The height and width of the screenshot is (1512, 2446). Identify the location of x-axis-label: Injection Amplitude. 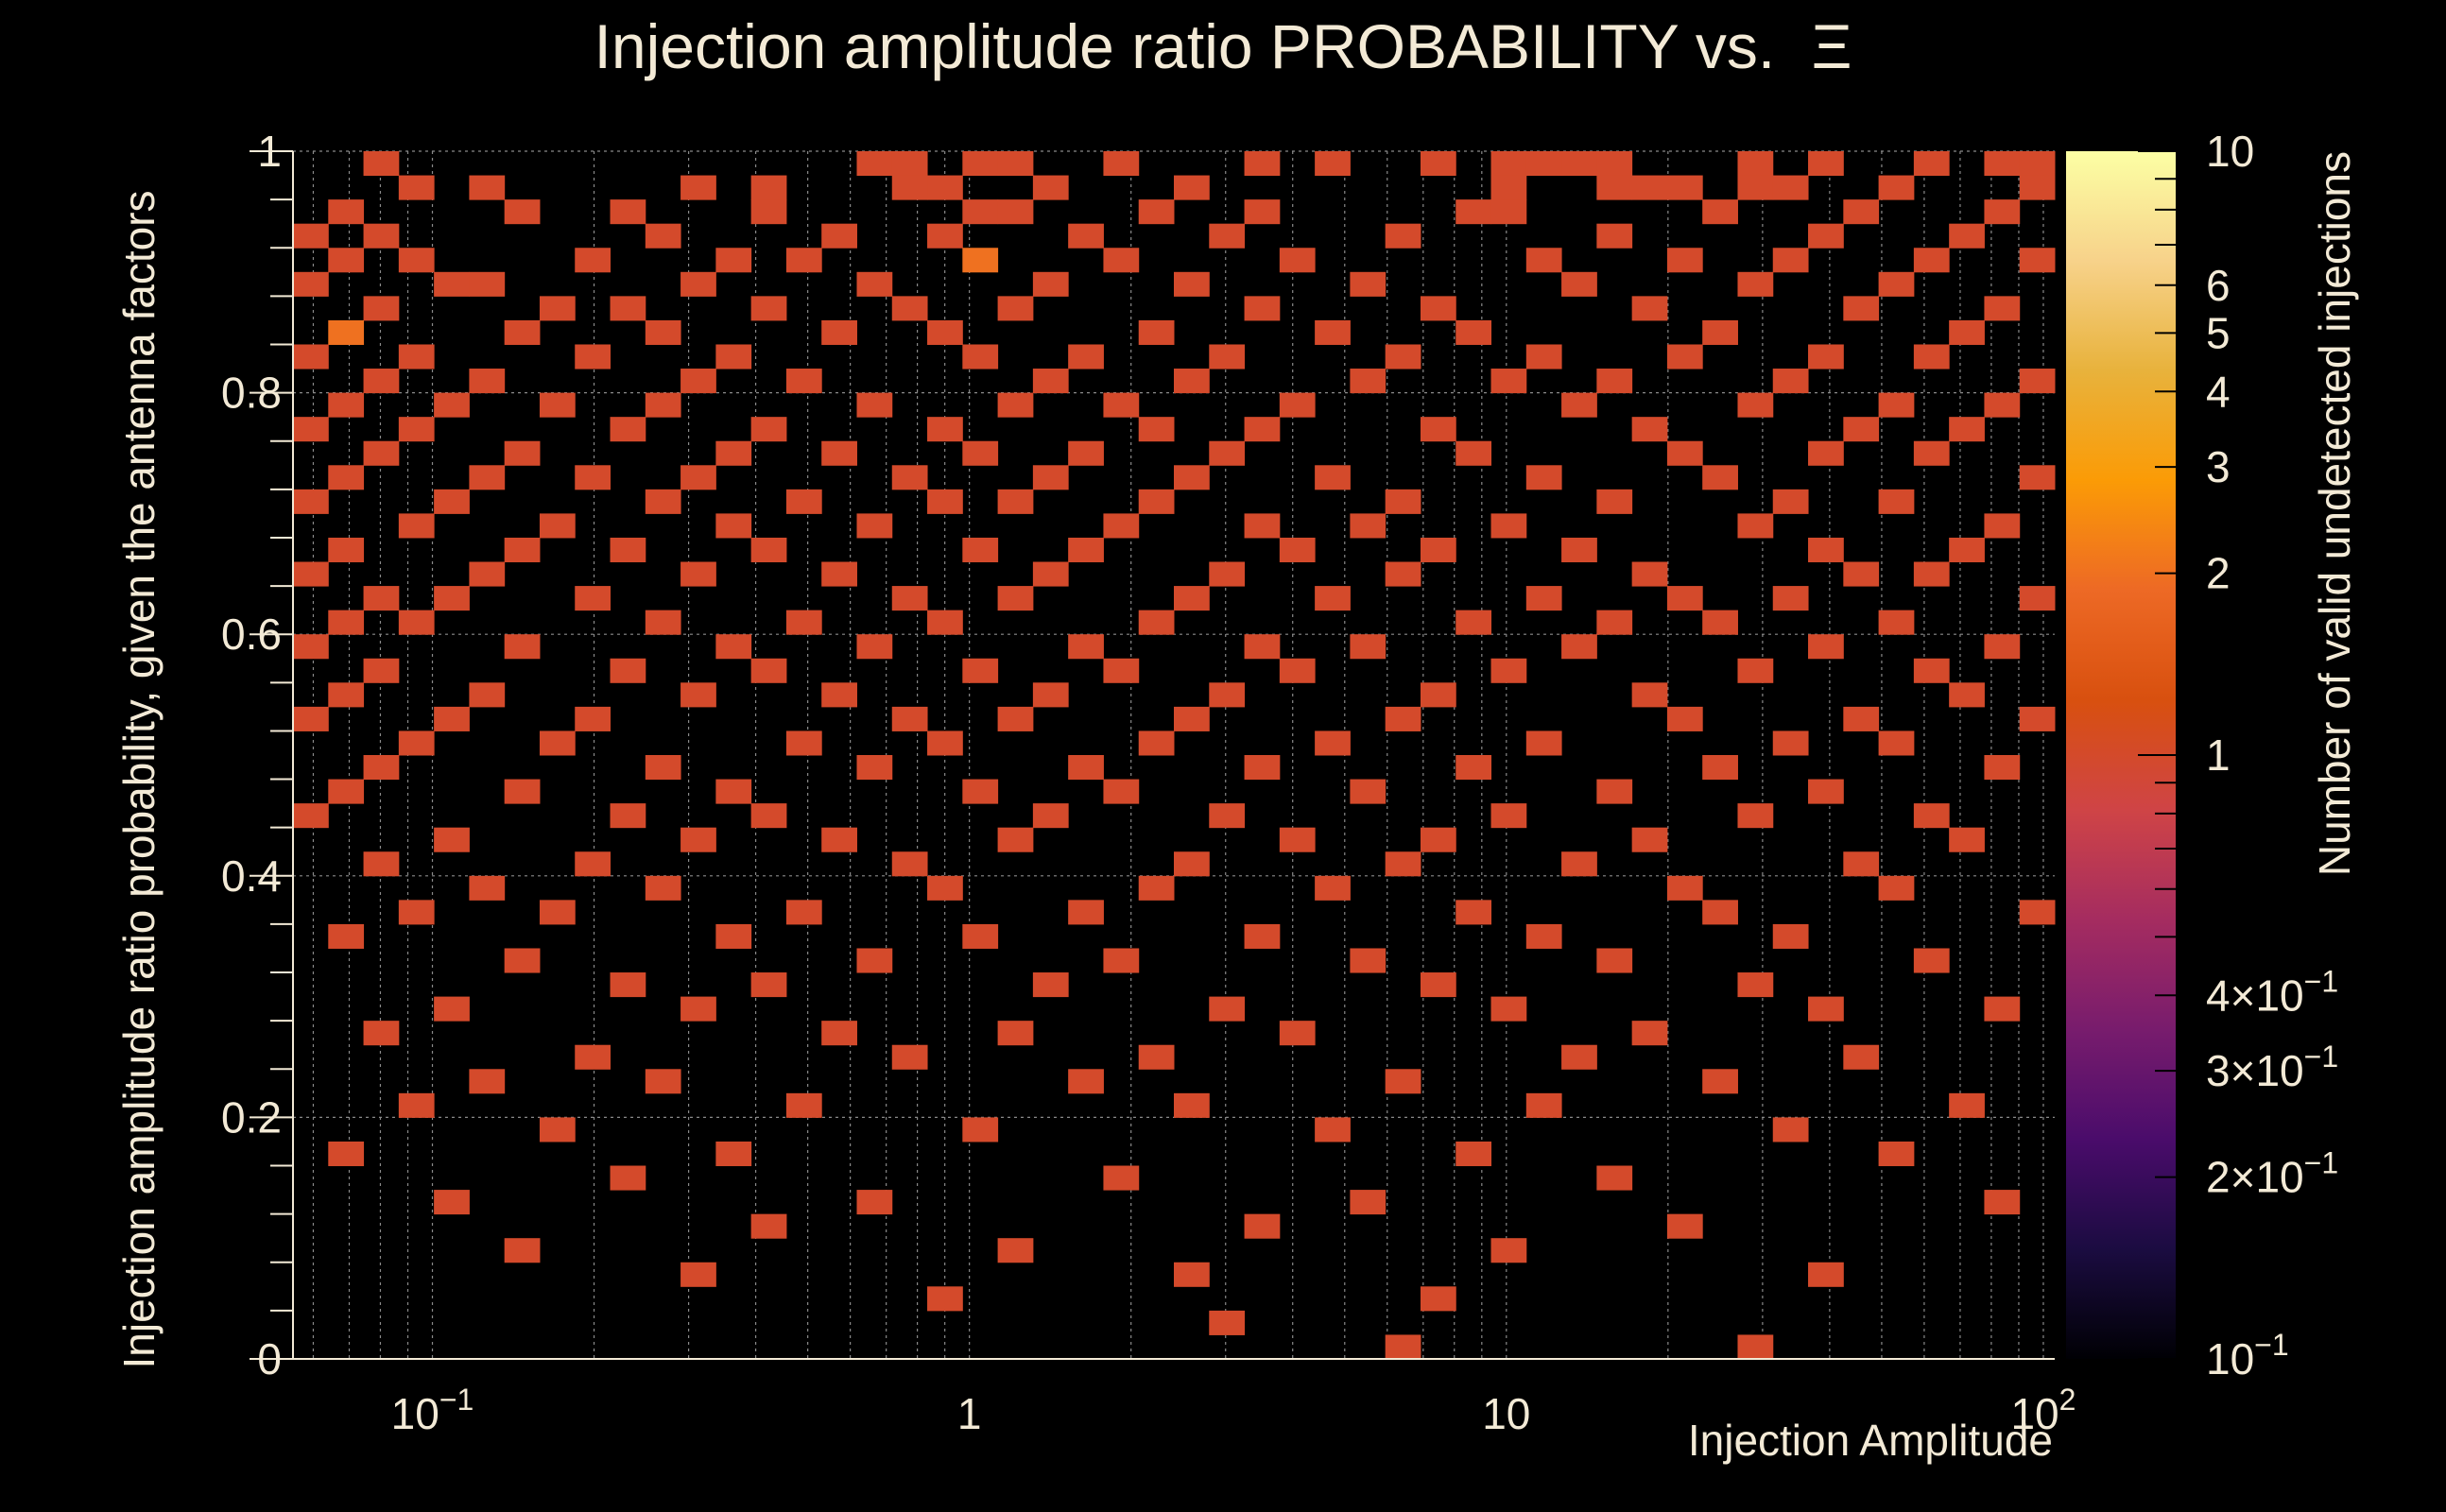
(1870, 1440).